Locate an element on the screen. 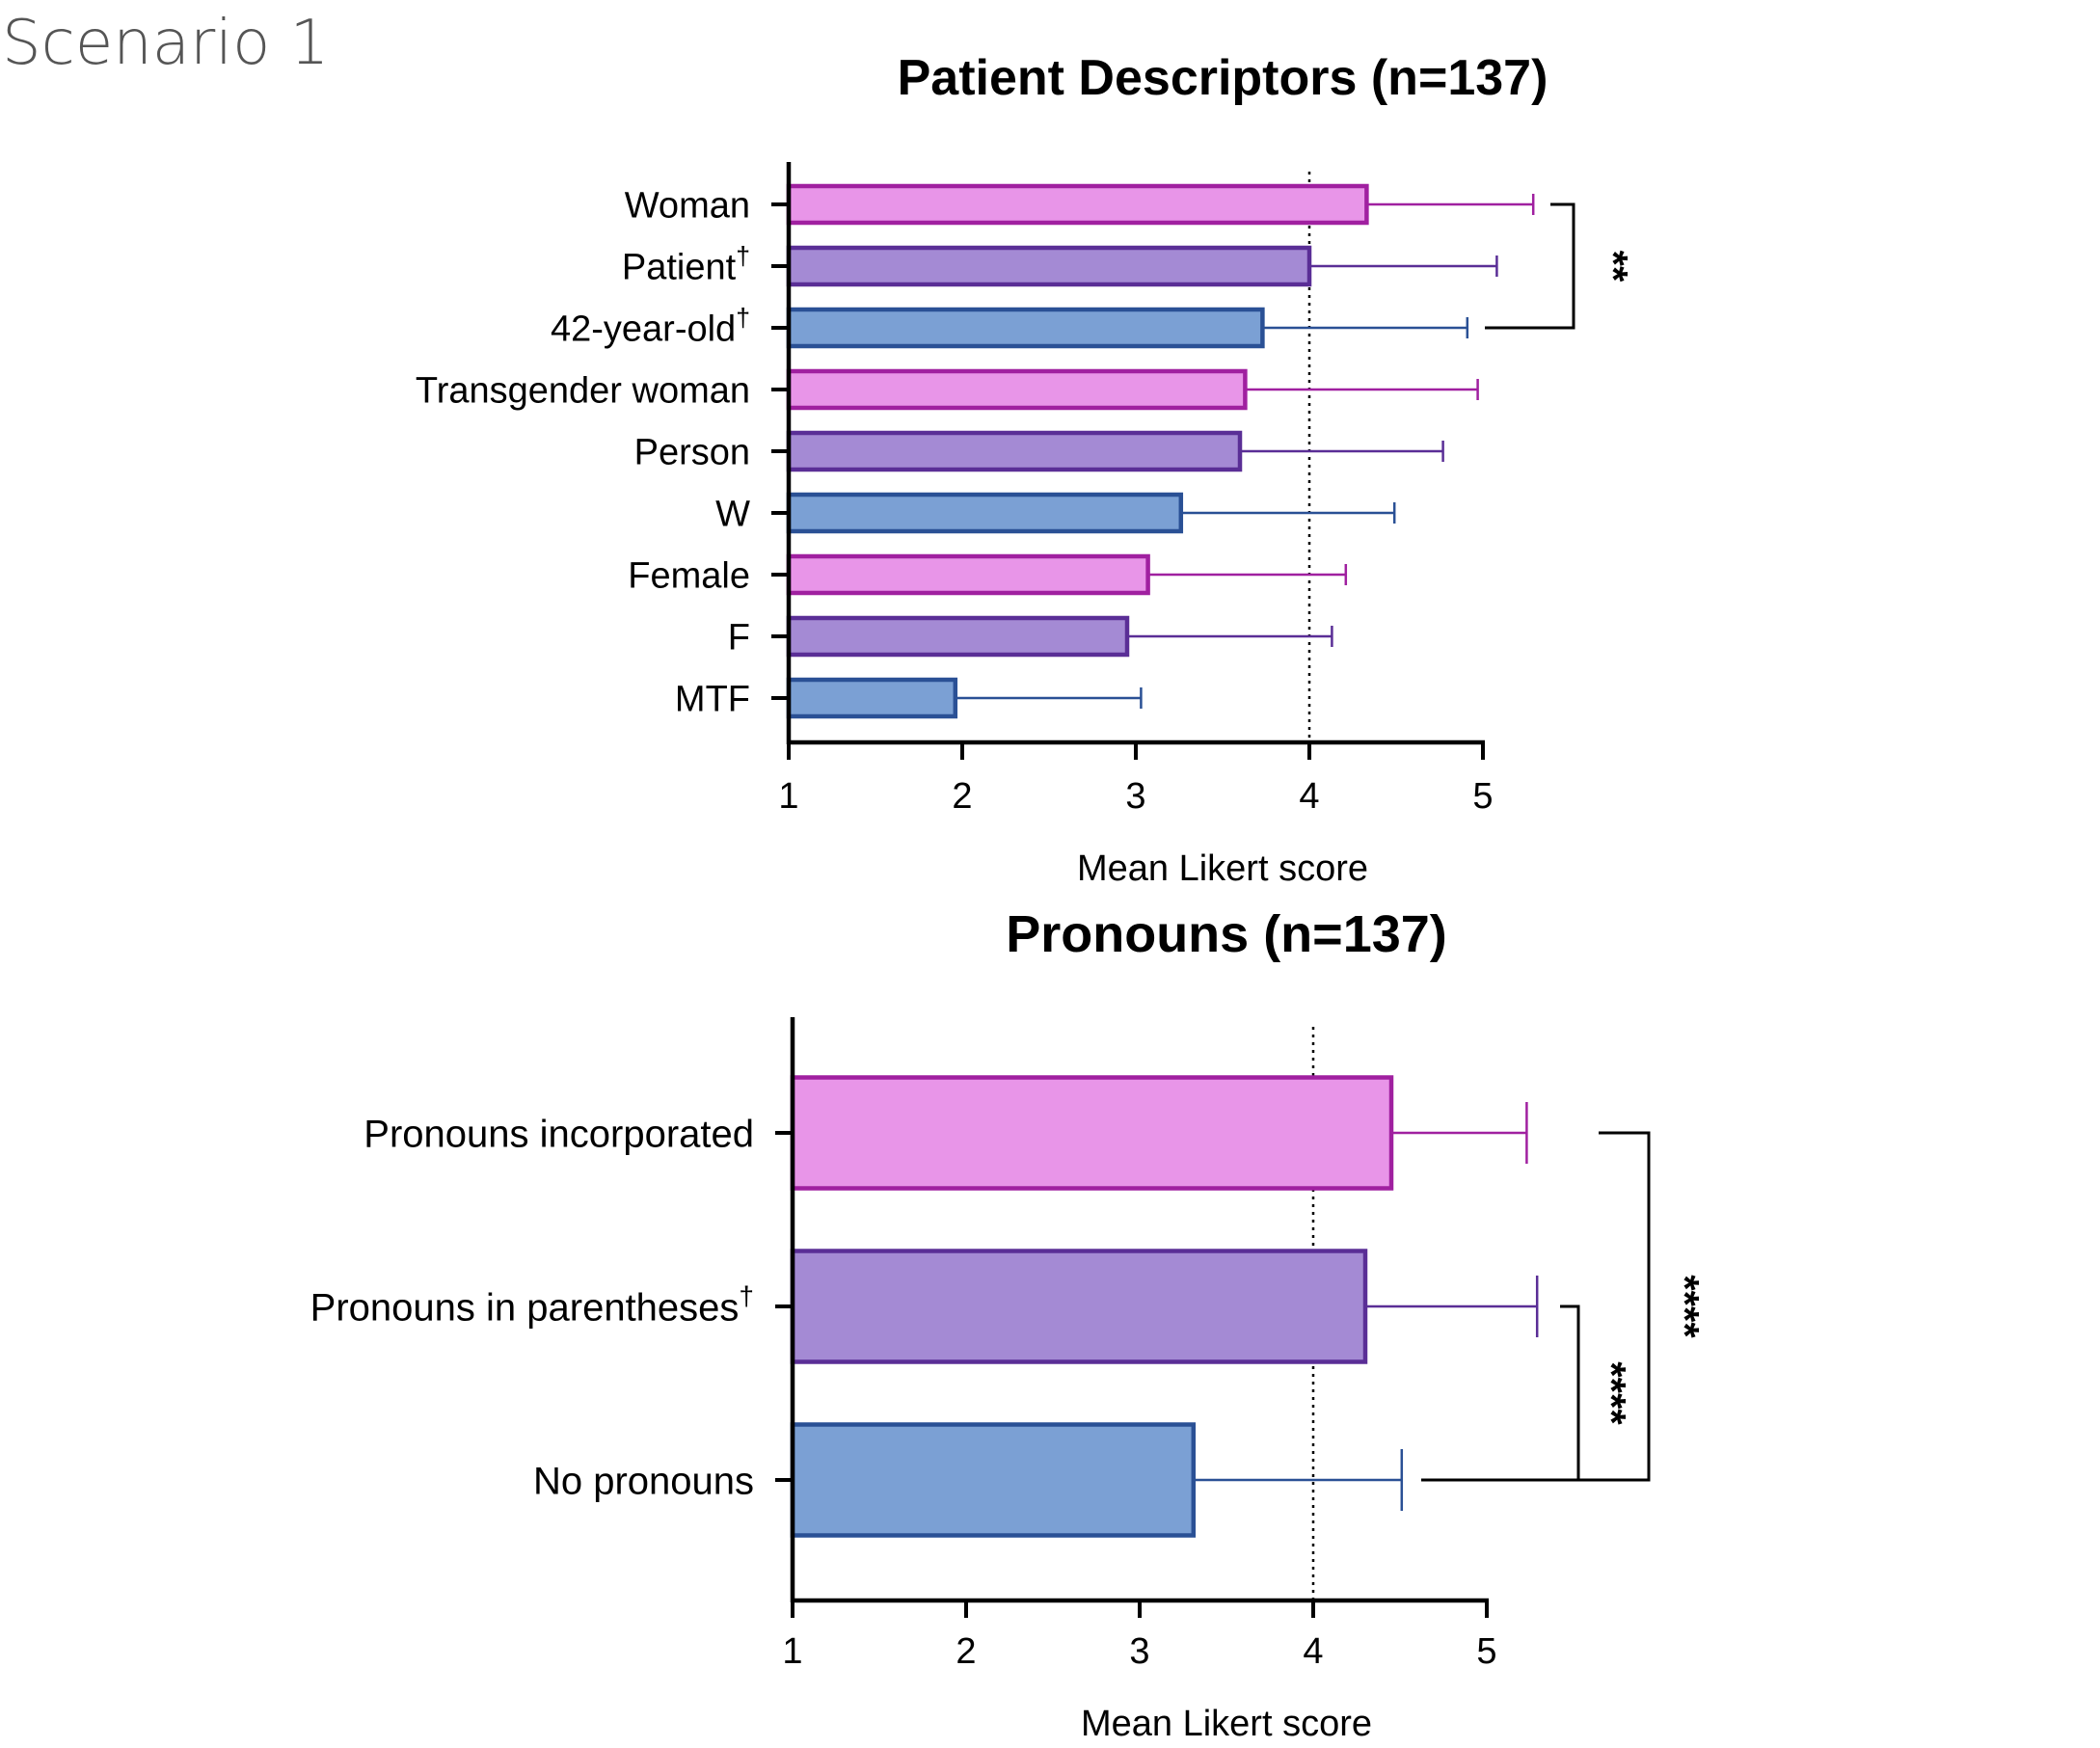  chart-title: Pronouns (n=137) is located at coordinates (1226, 934).